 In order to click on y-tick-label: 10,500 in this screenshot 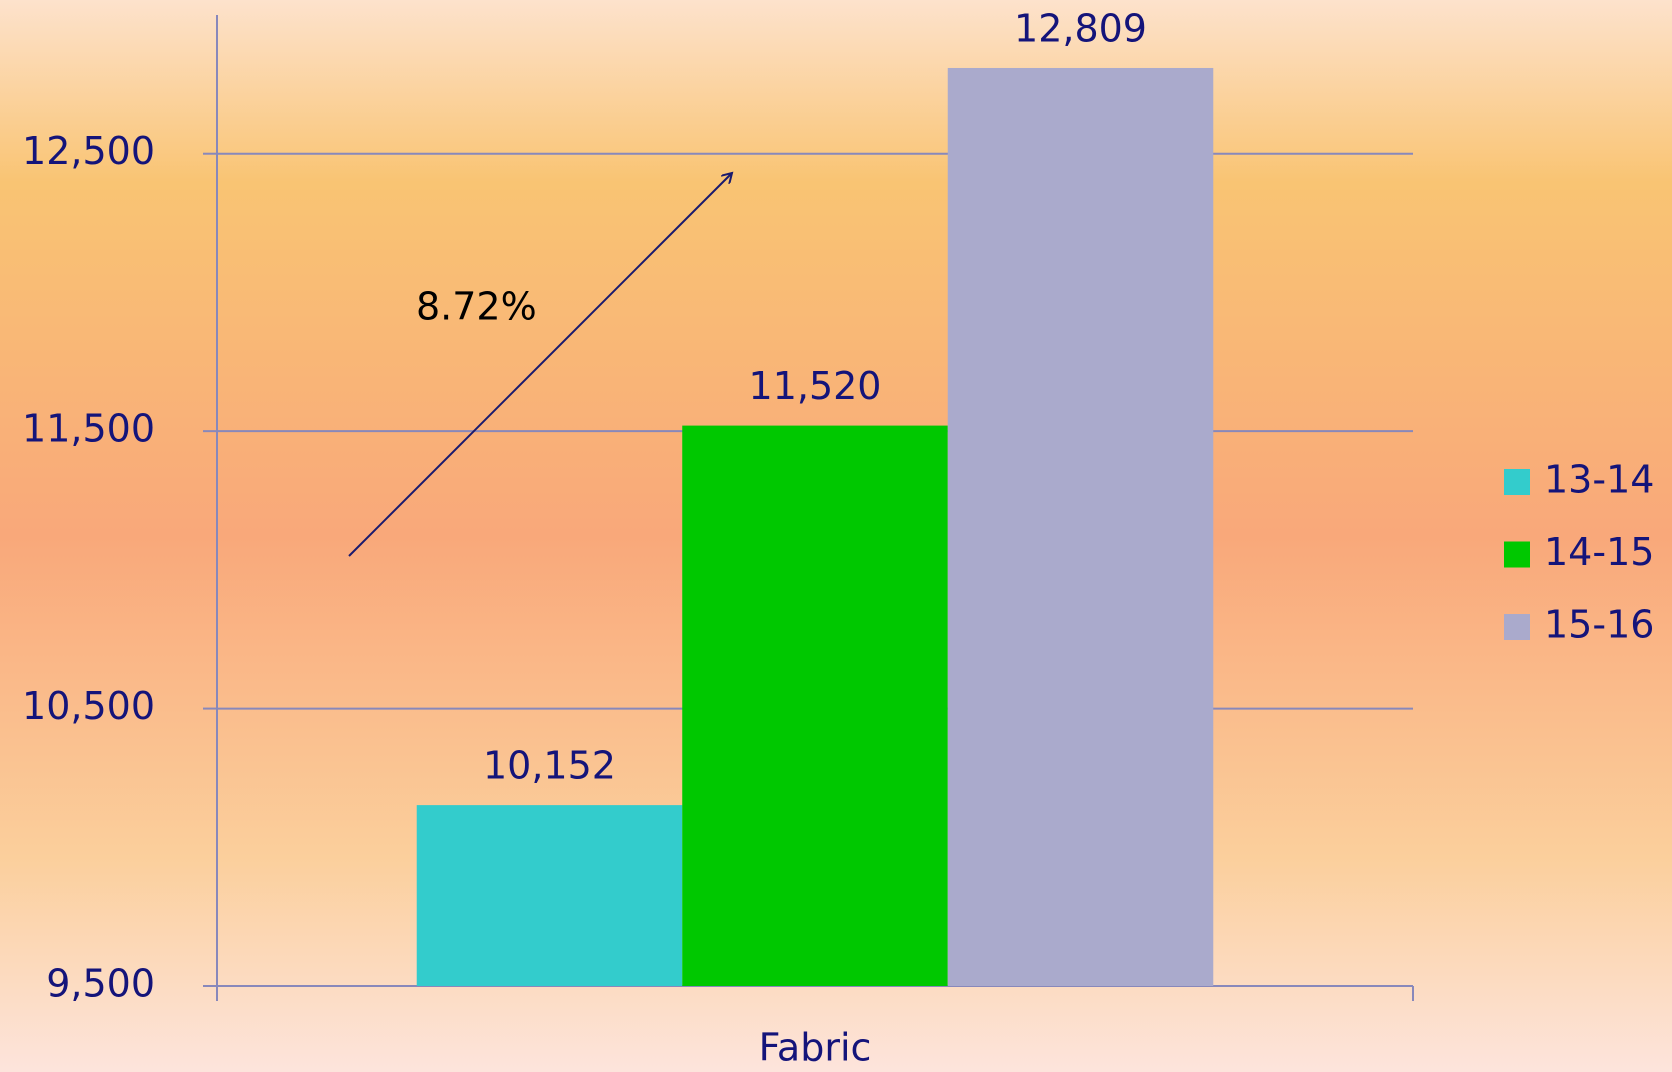, I will do `click(88, 706)`.